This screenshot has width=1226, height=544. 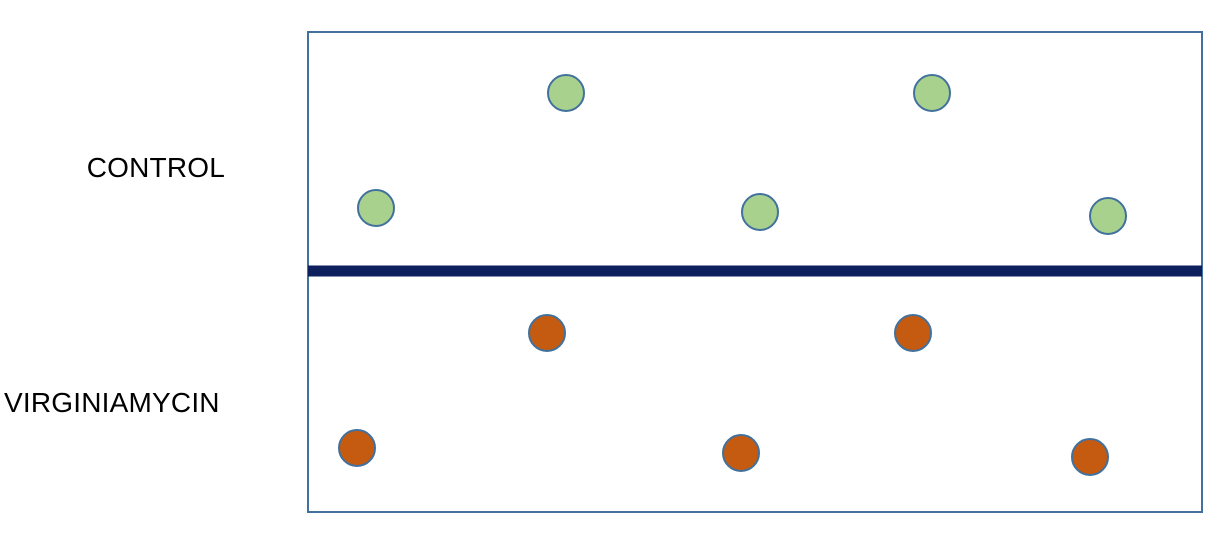 What do you see at coordinates (112, 402) in the screenshot?
I see `virginiamycin-group-label: VIRGINIAMYCIN` at bounding box center [112, 402].